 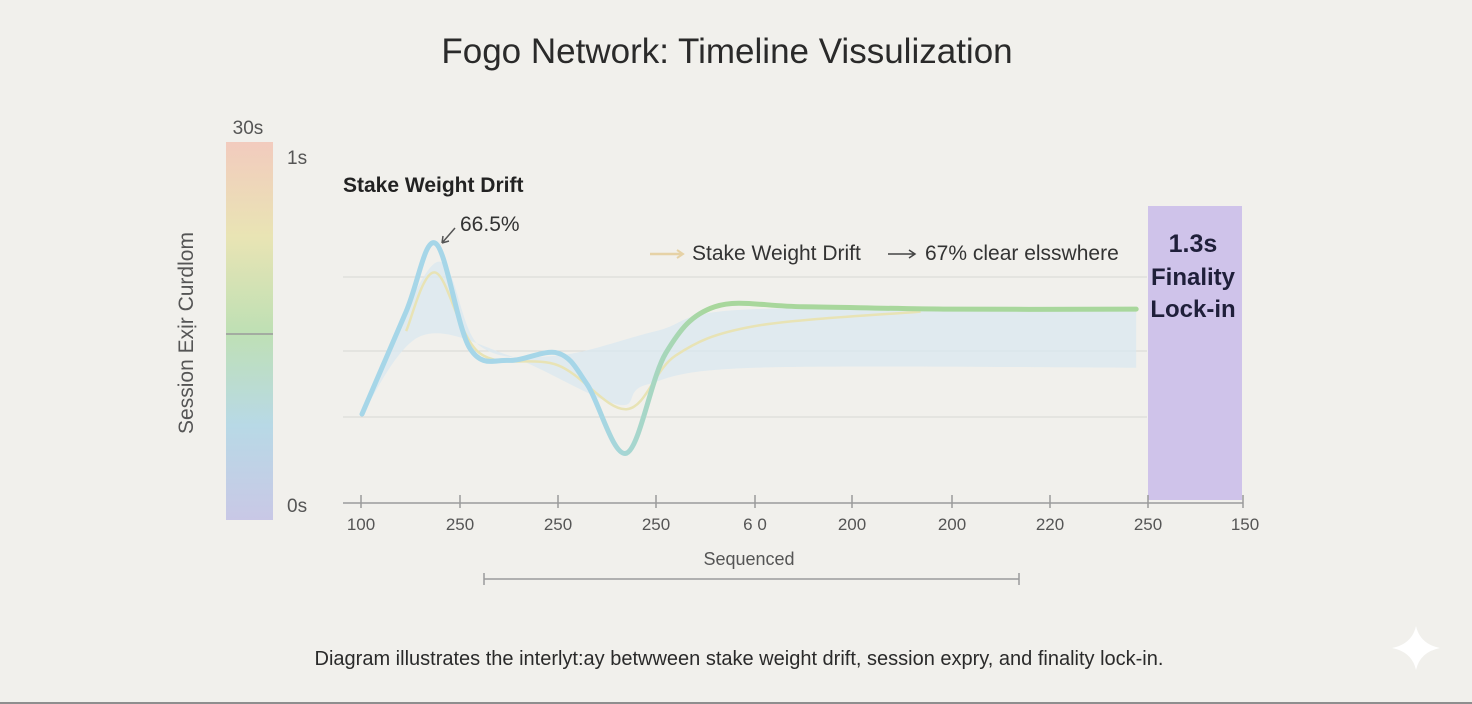 What do you see at coordinates (902, 254) in the screenshot?
I see `legend-pointer-arrow-icon` at bounding box center [902, 254].